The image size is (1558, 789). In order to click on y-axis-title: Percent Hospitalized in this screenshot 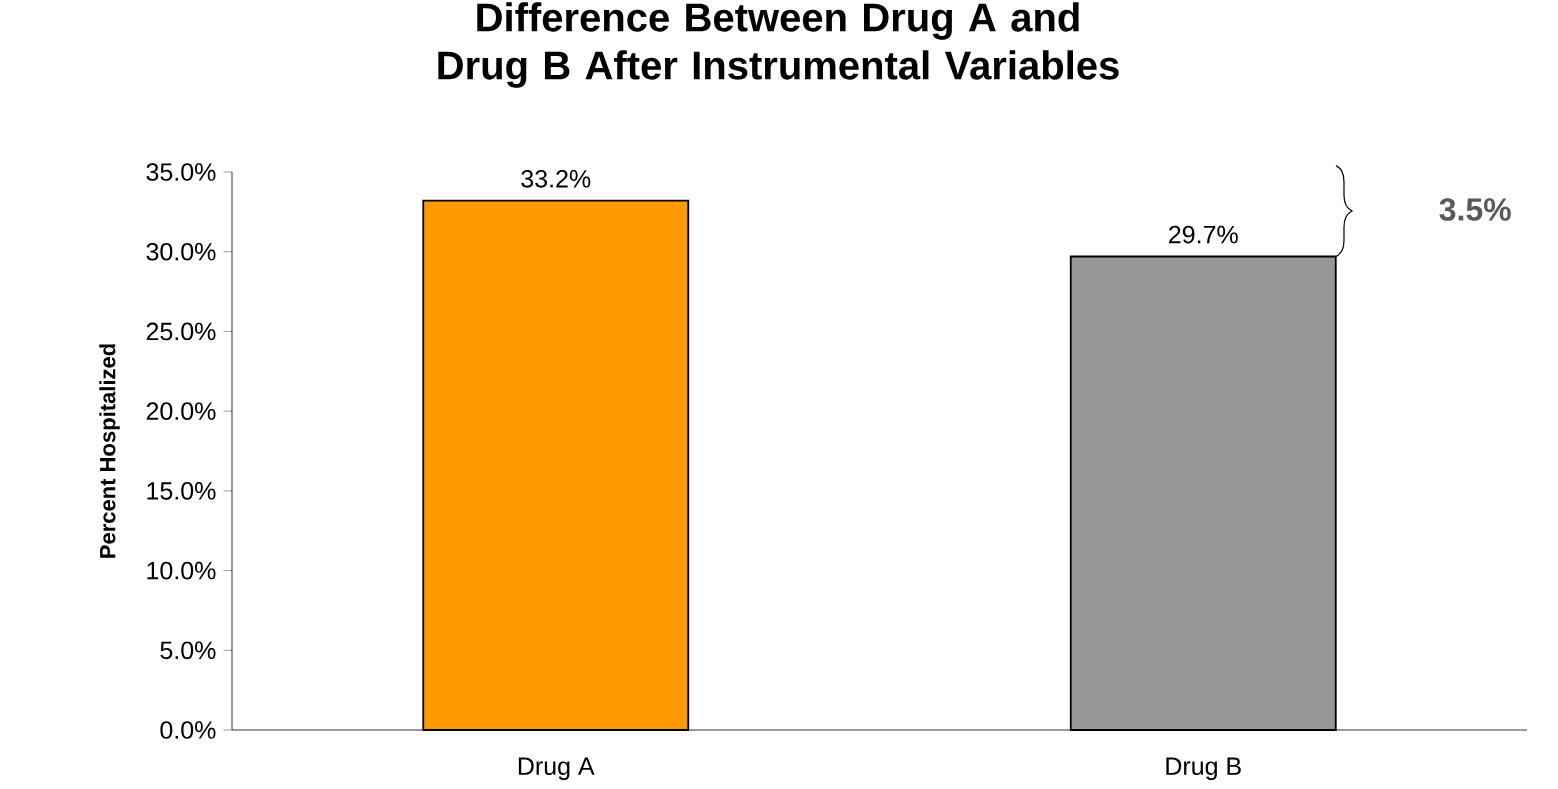, I will do `click(109, 451)`.